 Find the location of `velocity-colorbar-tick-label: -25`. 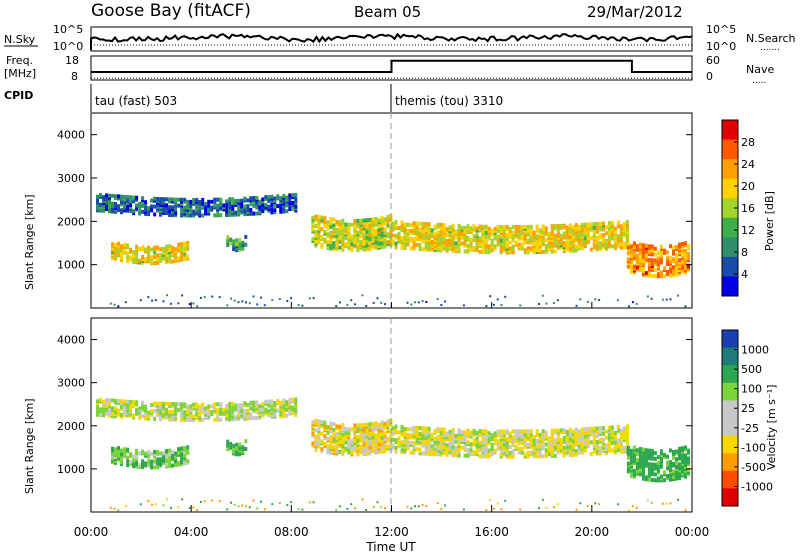

velocity-colorbar-tick-label: -25 is located at coordinates (750, 428).